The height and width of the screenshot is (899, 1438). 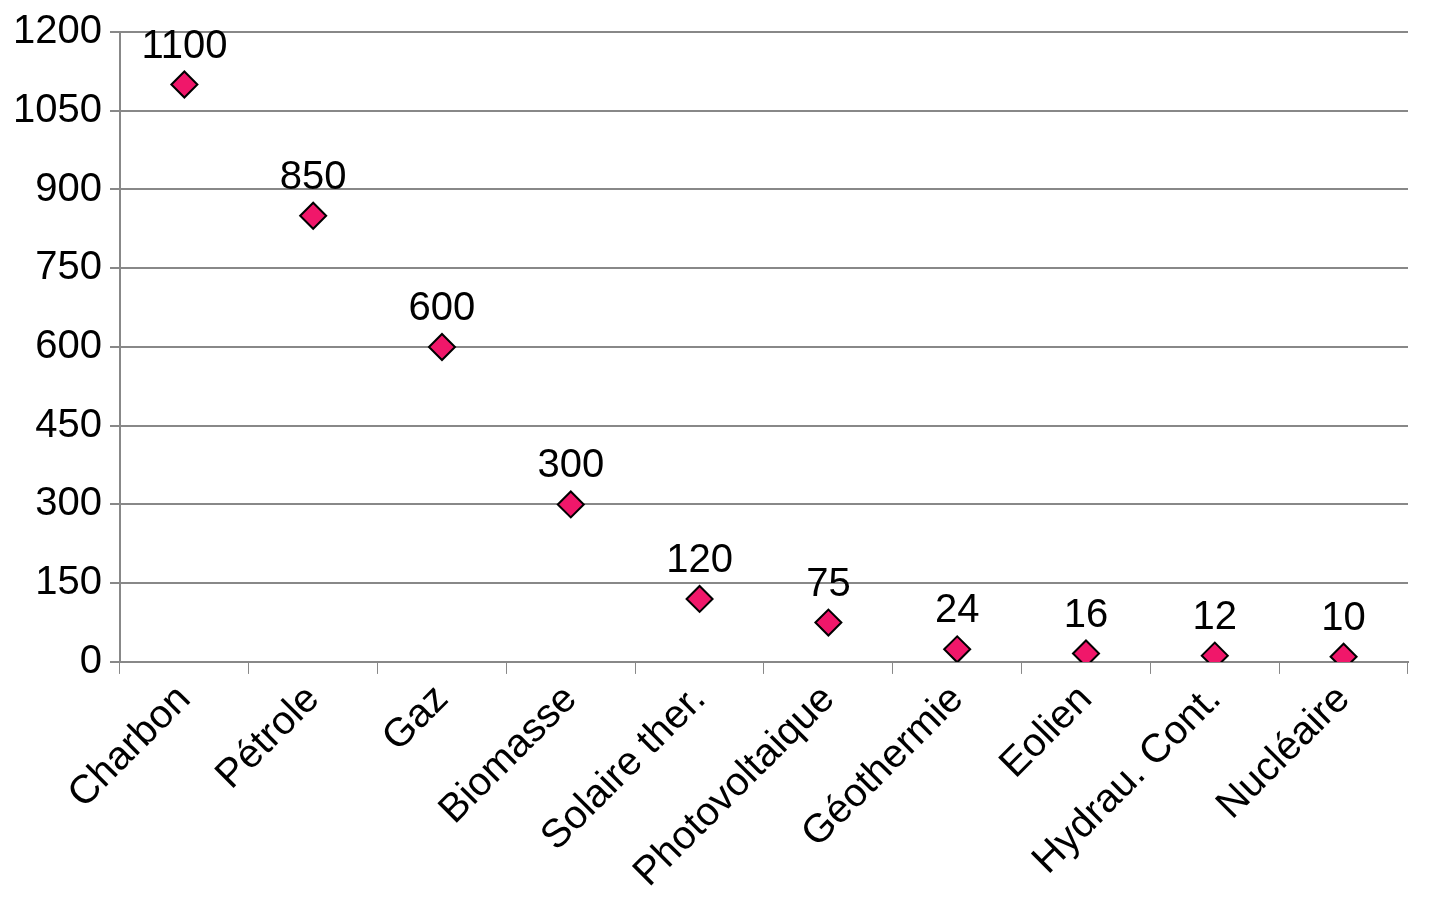 What do you see at coordinates (571, 463) in the screenshot?
I see `data-label: 300` at bounding box center [571, 463].